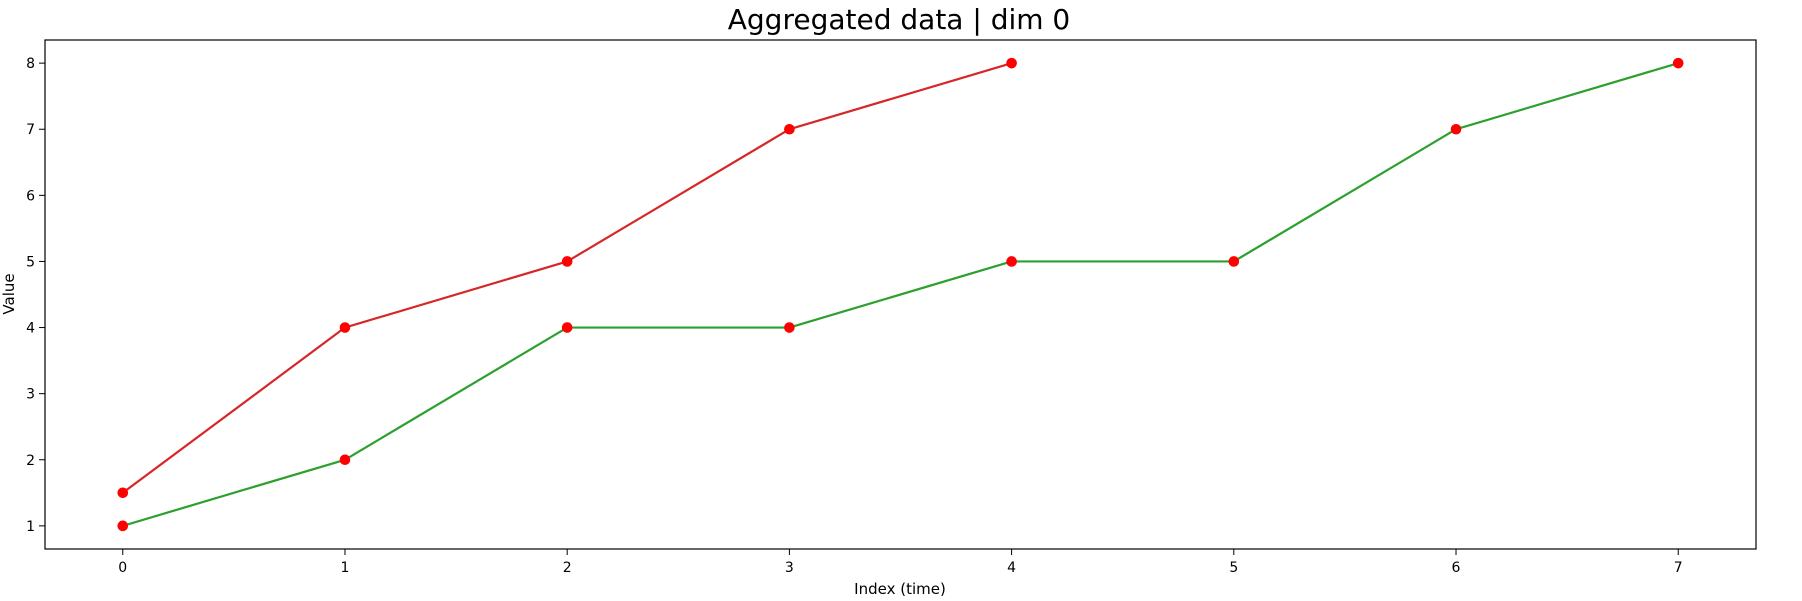 The width and height of the screenshot is (1802, 601). What do you see at coordinates (35, 295) in the screenshot?
I see `y-axis: 1 2 3 4 5 6 7 8` at bounding box center [35, 295].